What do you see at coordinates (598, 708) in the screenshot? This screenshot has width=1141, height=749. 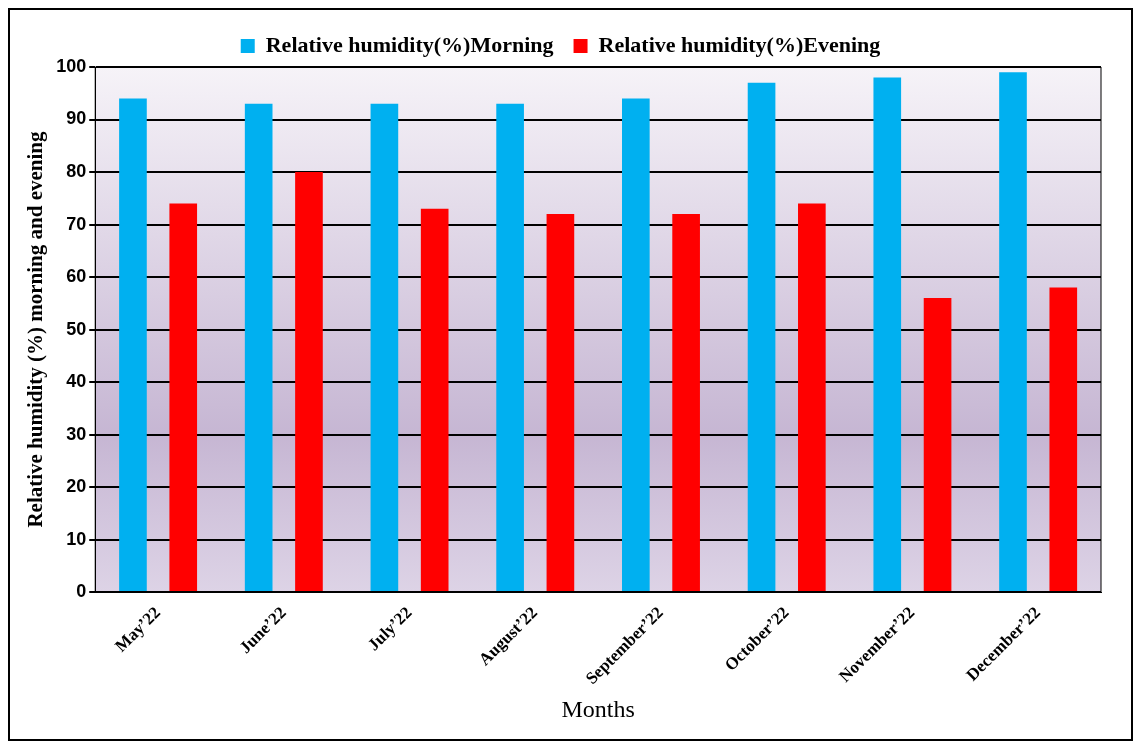 I see `x-axis-title: Months` at bounding box center [598, 708].